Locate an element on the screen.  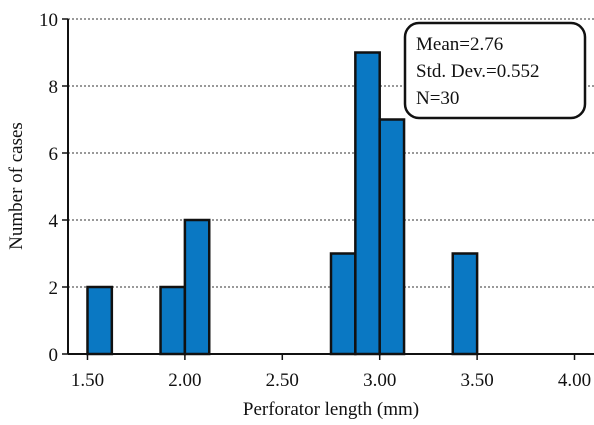
x-tick-label-3.50: 3.50 is located at coordinates (476, 380).